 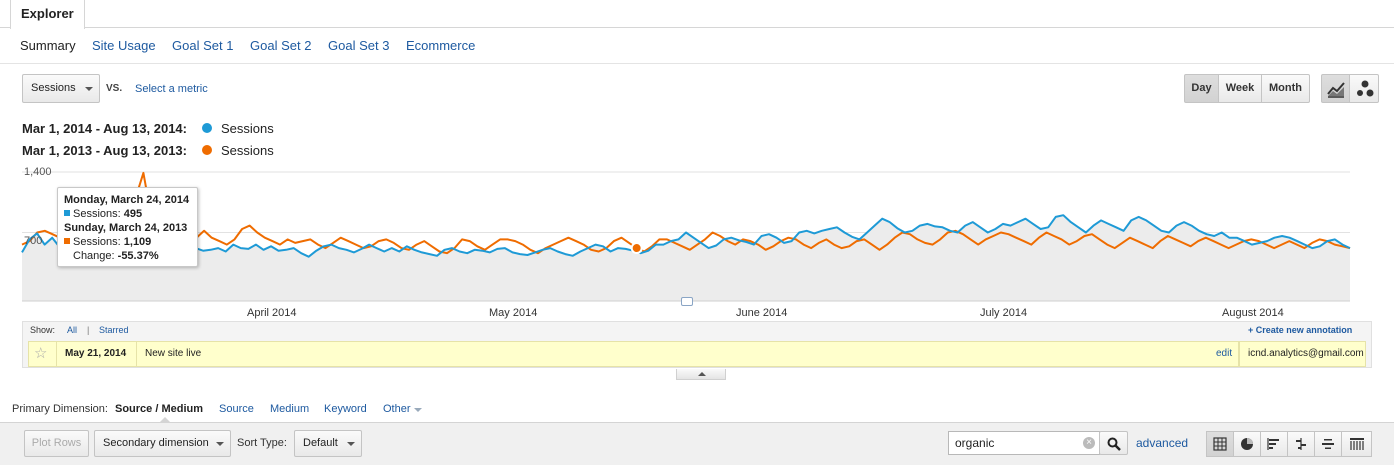 I want to click on bar-chart-icon, so click(x=1273, y=444).